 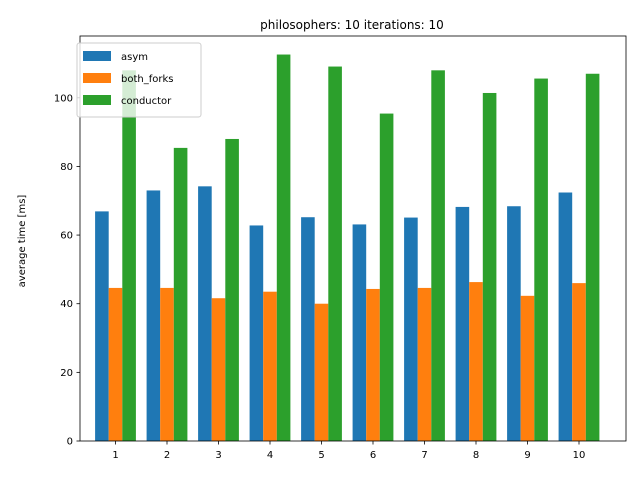 What do you see at coordinates (352, 25) in the screenshot?
I see `chart-title: philosophers: 10 iterations: 10` at bounding box center [352, 25].